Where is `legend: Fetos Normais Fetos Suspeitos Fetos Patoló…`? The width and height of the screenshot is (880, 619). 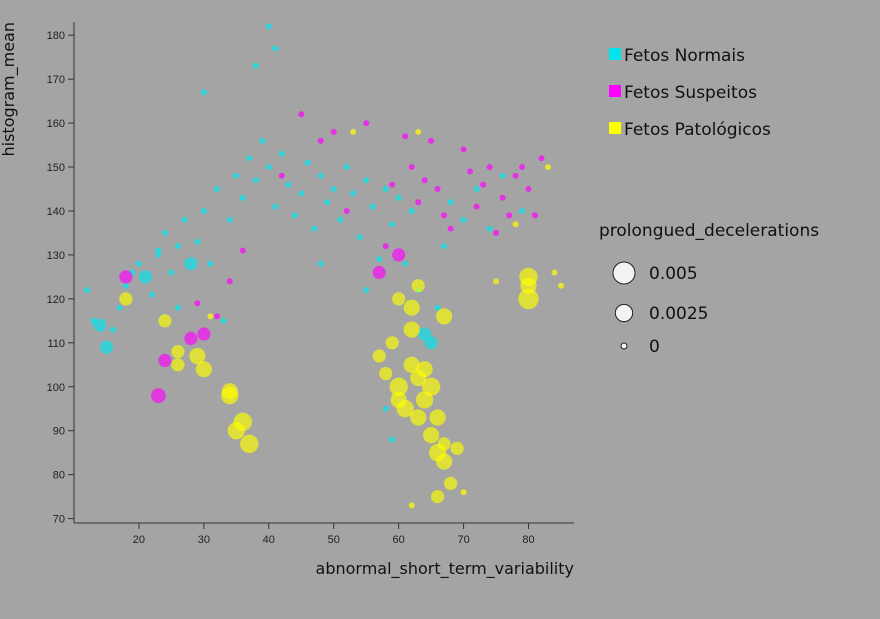
legend: Fetos Normais Fetos Suspeitos Fetos Patoló… is located at coordinates (690, 93).